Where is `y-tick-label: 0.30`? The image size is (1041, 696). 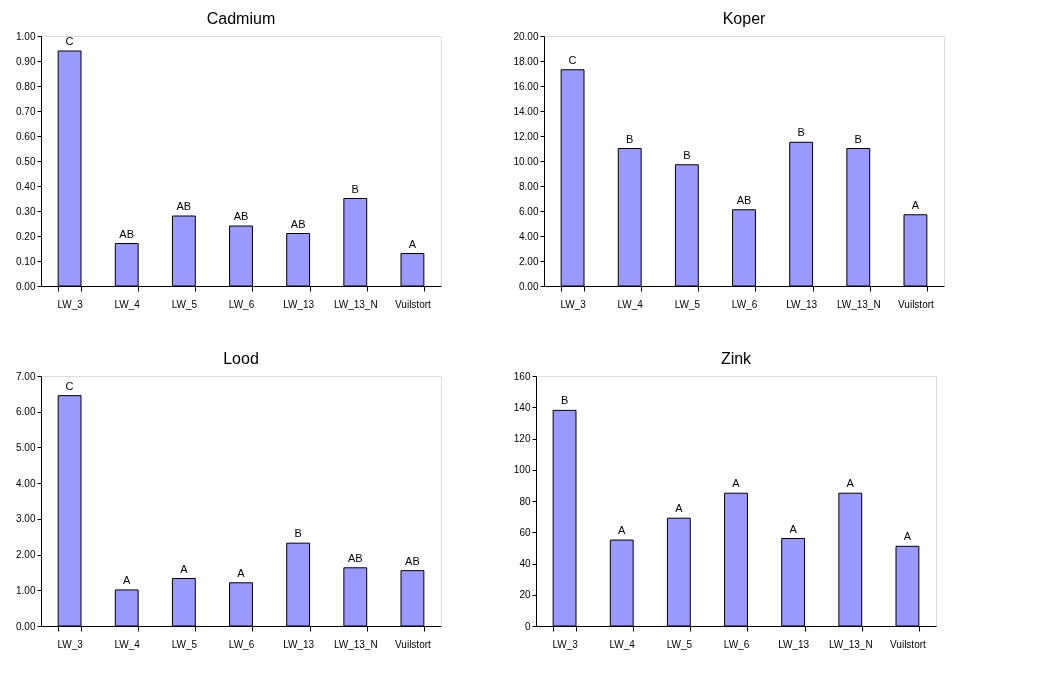 y-tick-label: 0.30 is located at coordinates (26, 211).